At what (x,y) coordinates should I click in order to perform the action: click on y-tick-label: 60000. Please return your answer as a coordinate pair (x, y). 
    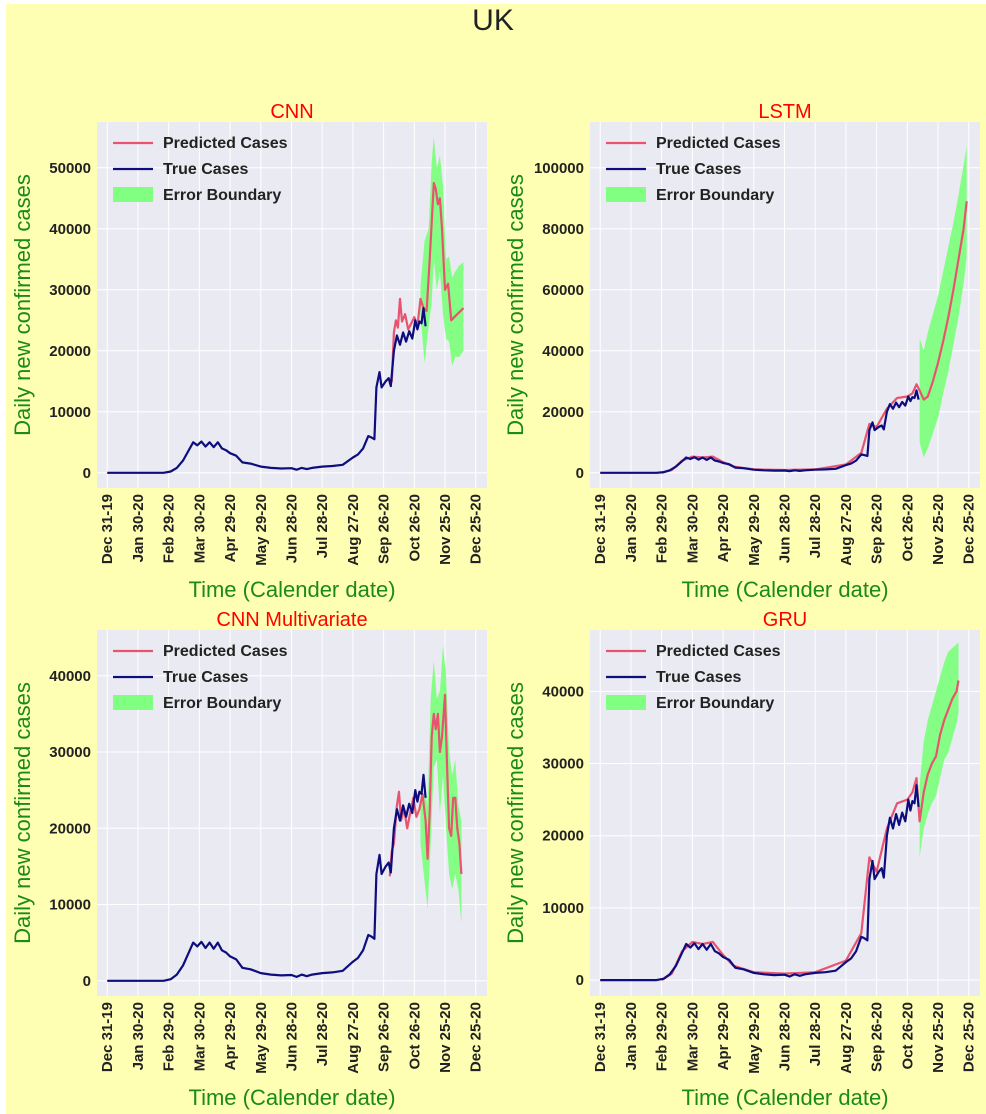
    Looking at the image, I should click on (563, 290).